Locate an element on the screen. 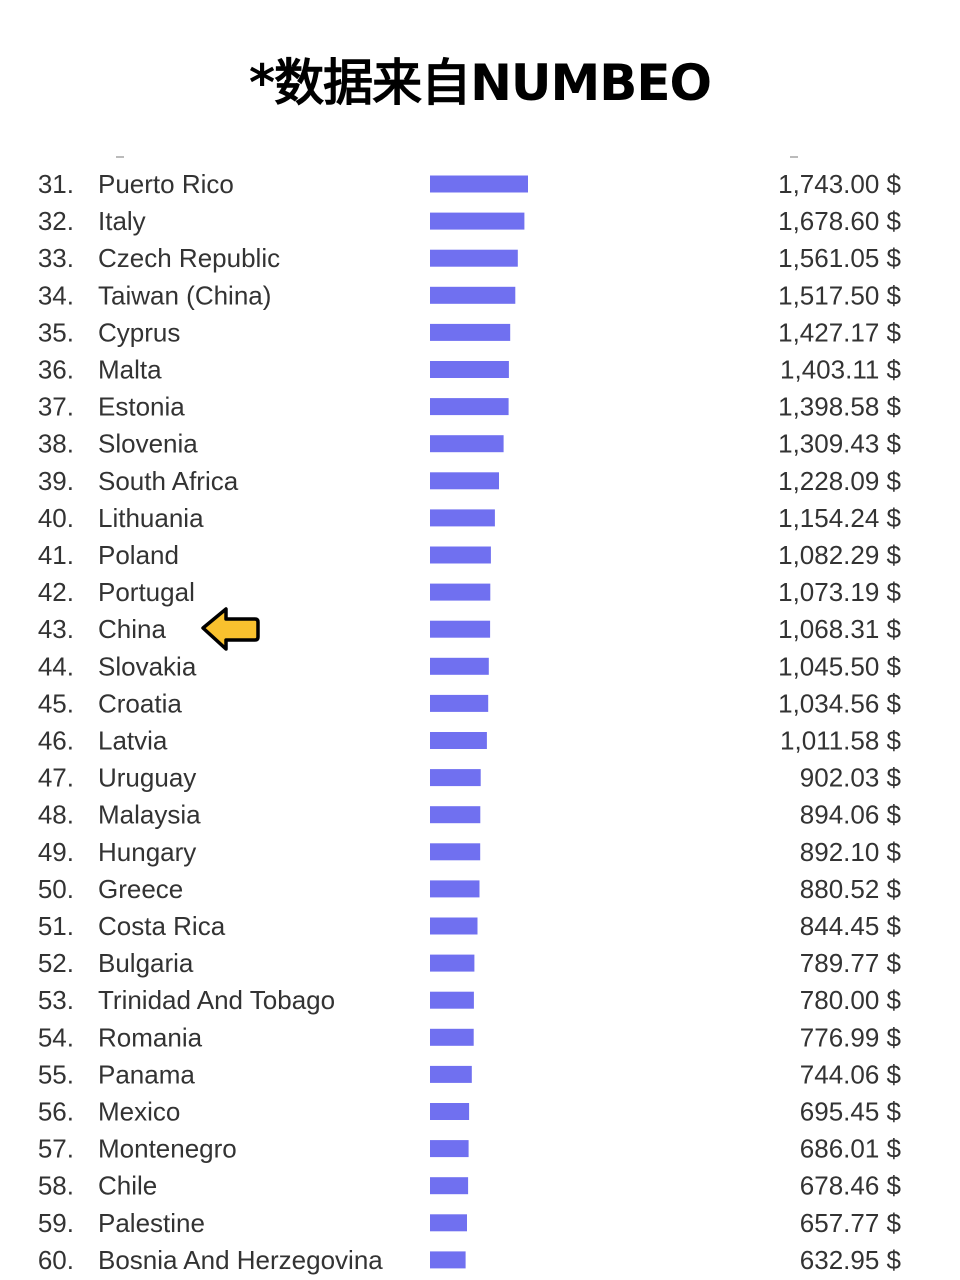 This screenshot has height=1280, width=960. country-label: China is located at coordinates (132, 629).